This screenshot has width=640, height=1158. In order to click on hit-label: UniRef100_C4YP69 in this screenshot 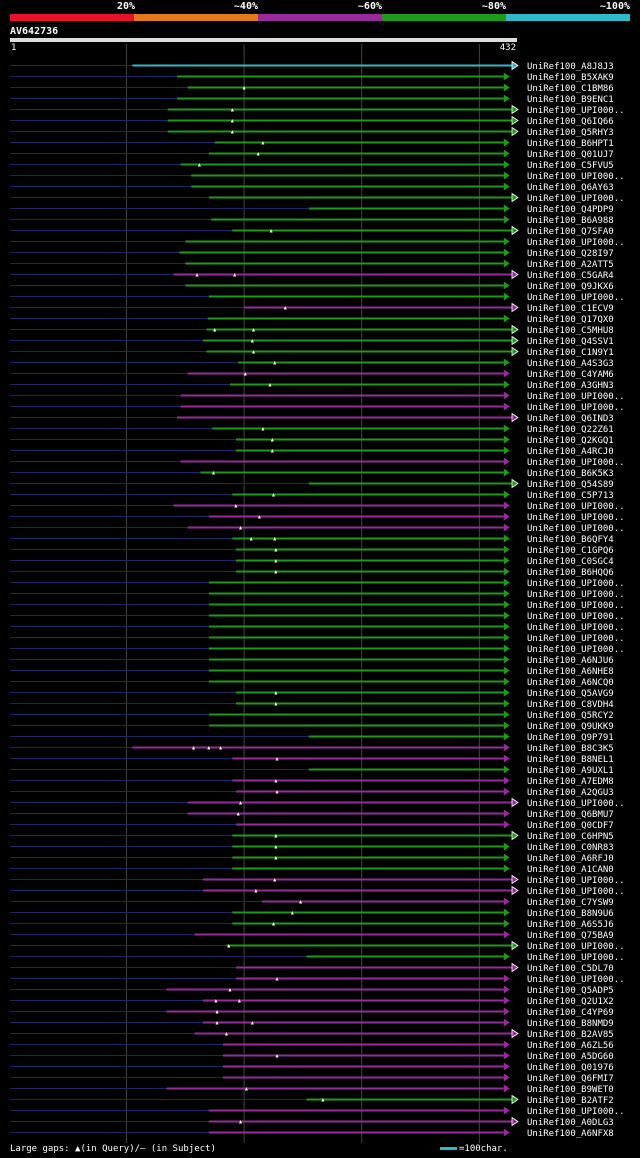, I will do `click(570, 1013)`.